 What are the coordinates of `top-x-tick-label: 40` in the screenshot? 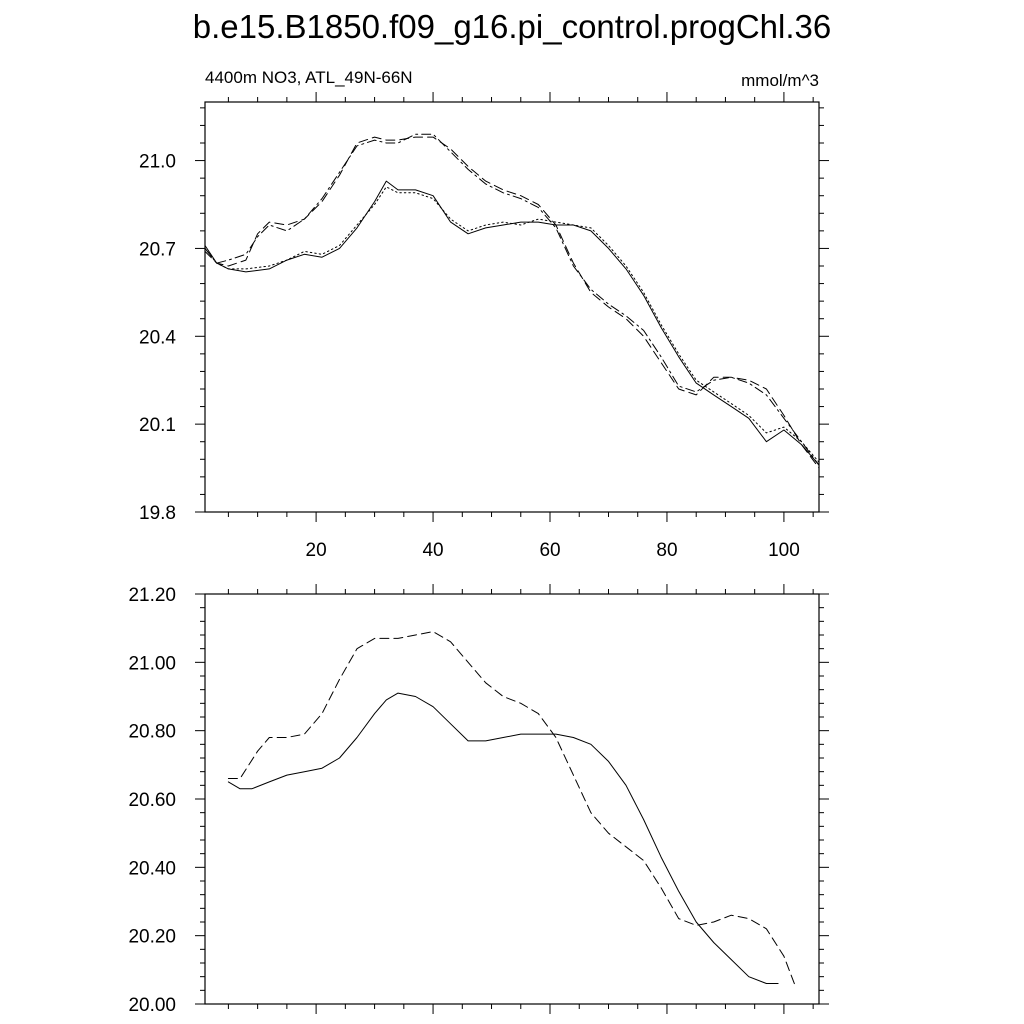 It's located at (432, 550).